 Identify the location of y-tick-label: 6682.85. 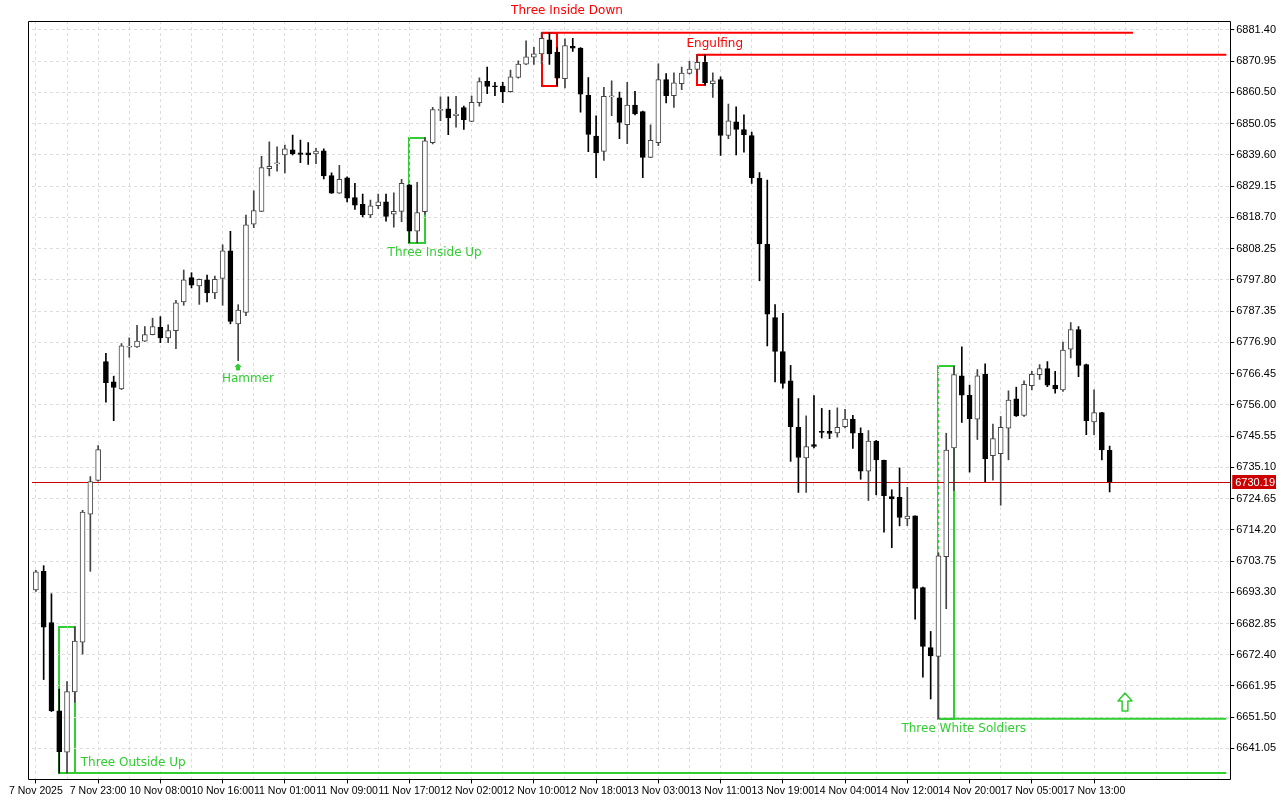
(1256, 622).